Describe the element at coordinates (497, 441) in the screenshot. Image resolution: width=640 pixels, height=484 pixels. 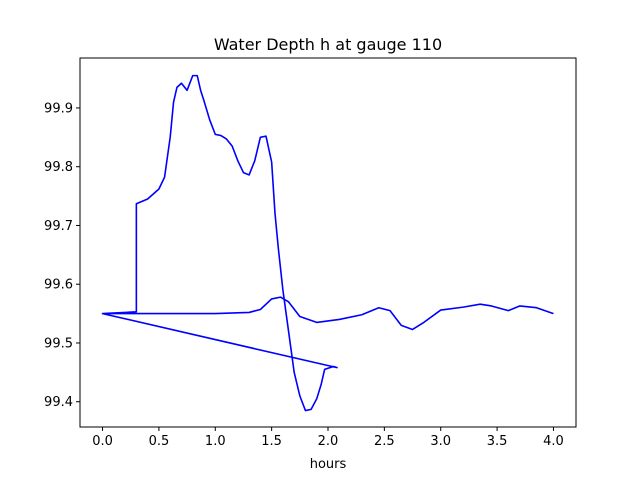
I see `x-tick-label: 3.5` at that location.